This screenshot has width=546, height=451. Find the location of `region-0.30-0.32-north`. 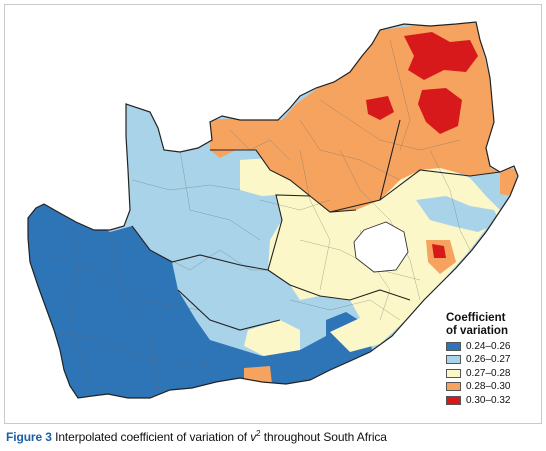

region-0.30-0.32-north is located at coordinates (441, 56).